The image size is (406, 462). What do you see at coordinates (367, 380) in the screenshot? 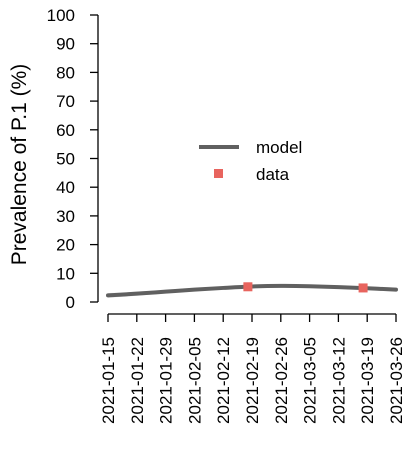
I see `x-tick-label: 2021-03-19` at bounding box center [367, 380].